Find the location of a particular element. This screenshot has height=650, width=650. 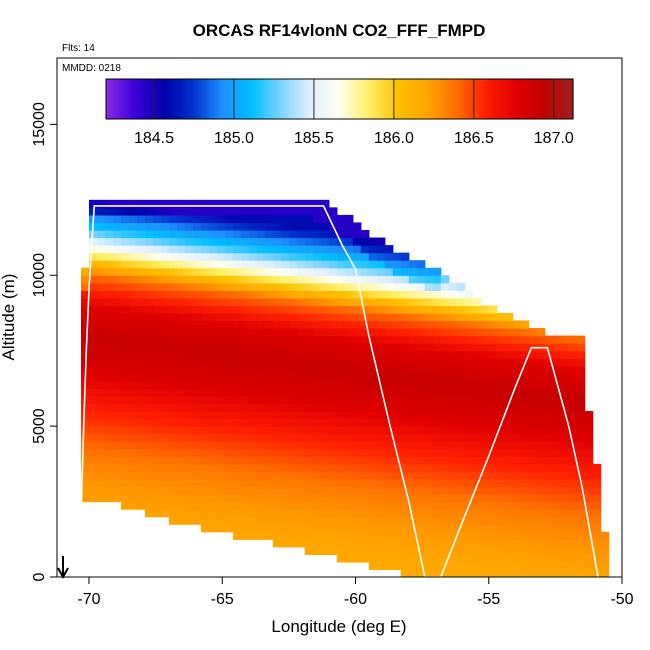

x-tick-label: -50 is located at coordinates (621, 599).